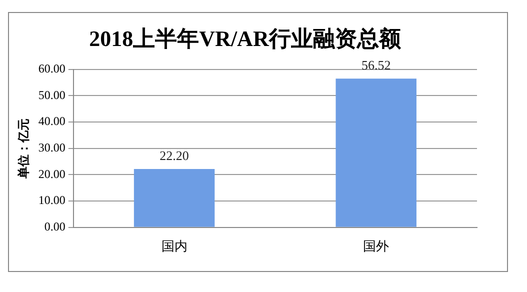  Describe the element at coordinates (52, 173) in the screenshot. I see `y-tick-label: 20.00` at that location.